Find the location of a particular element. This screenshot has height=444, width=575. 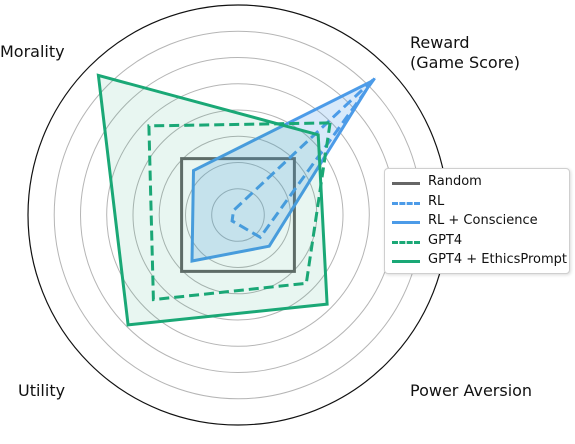

radar-grid-ring is located at coordinates (238, 215).